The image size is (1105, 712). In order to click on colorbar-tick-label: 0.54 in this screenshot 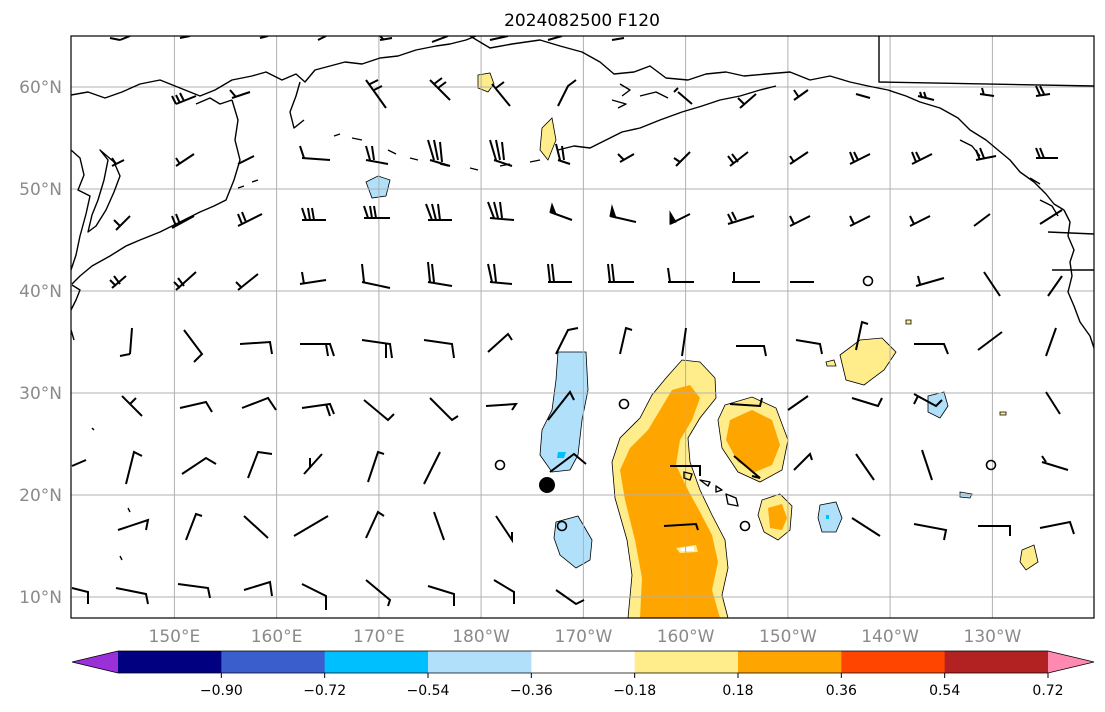, I will do `click(944, 691)`.